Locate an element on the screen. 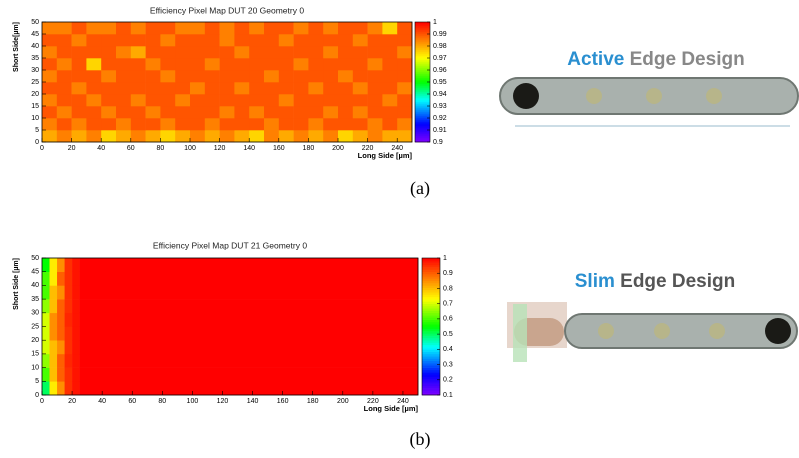  design-highlight: Slim is located at coordinates (595, 281).